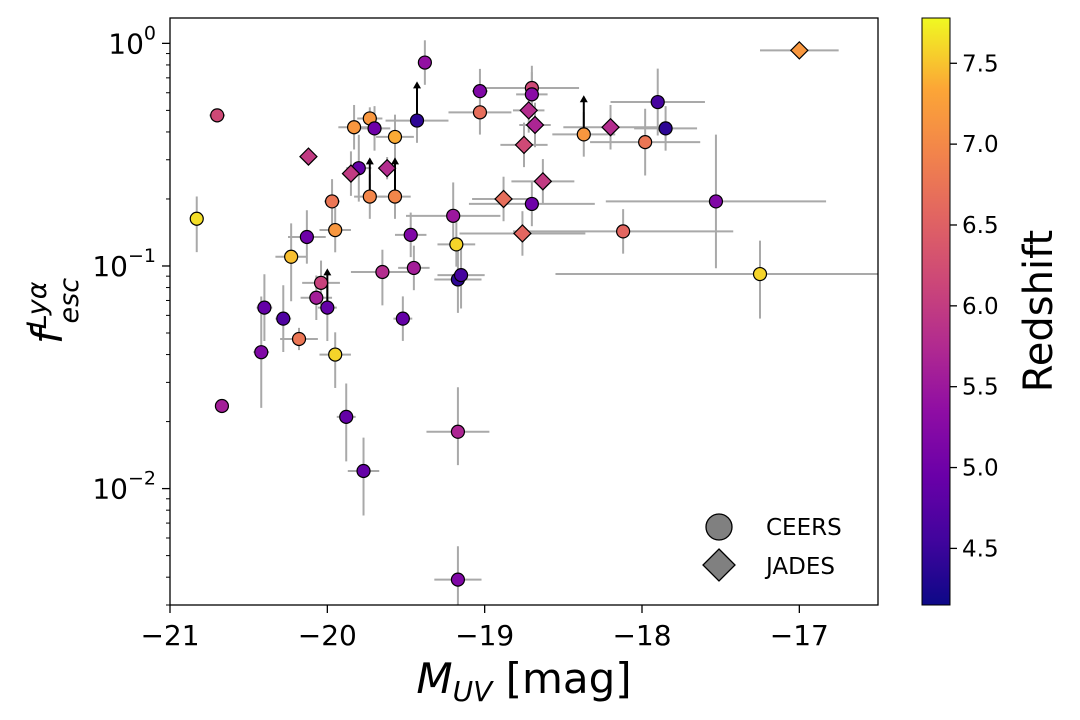 This screenshot has height=720, width=1080. What do you see at coordinates (980, 549) in the screenshot?
I see `colorbar-tick-label: 4.5` at bounding box center [980, 549].